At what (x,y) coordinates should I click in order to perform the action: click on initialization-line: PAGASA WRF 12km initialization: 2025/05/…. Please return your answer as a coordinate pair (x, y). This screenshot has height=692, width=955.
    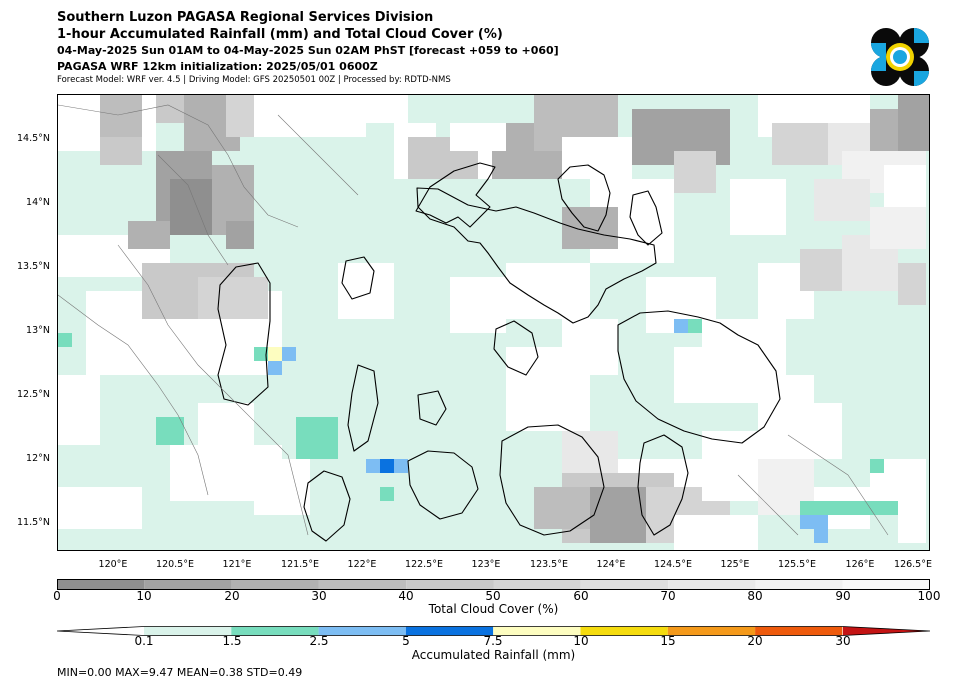
    Looking at the image, I should click on (217, 66).